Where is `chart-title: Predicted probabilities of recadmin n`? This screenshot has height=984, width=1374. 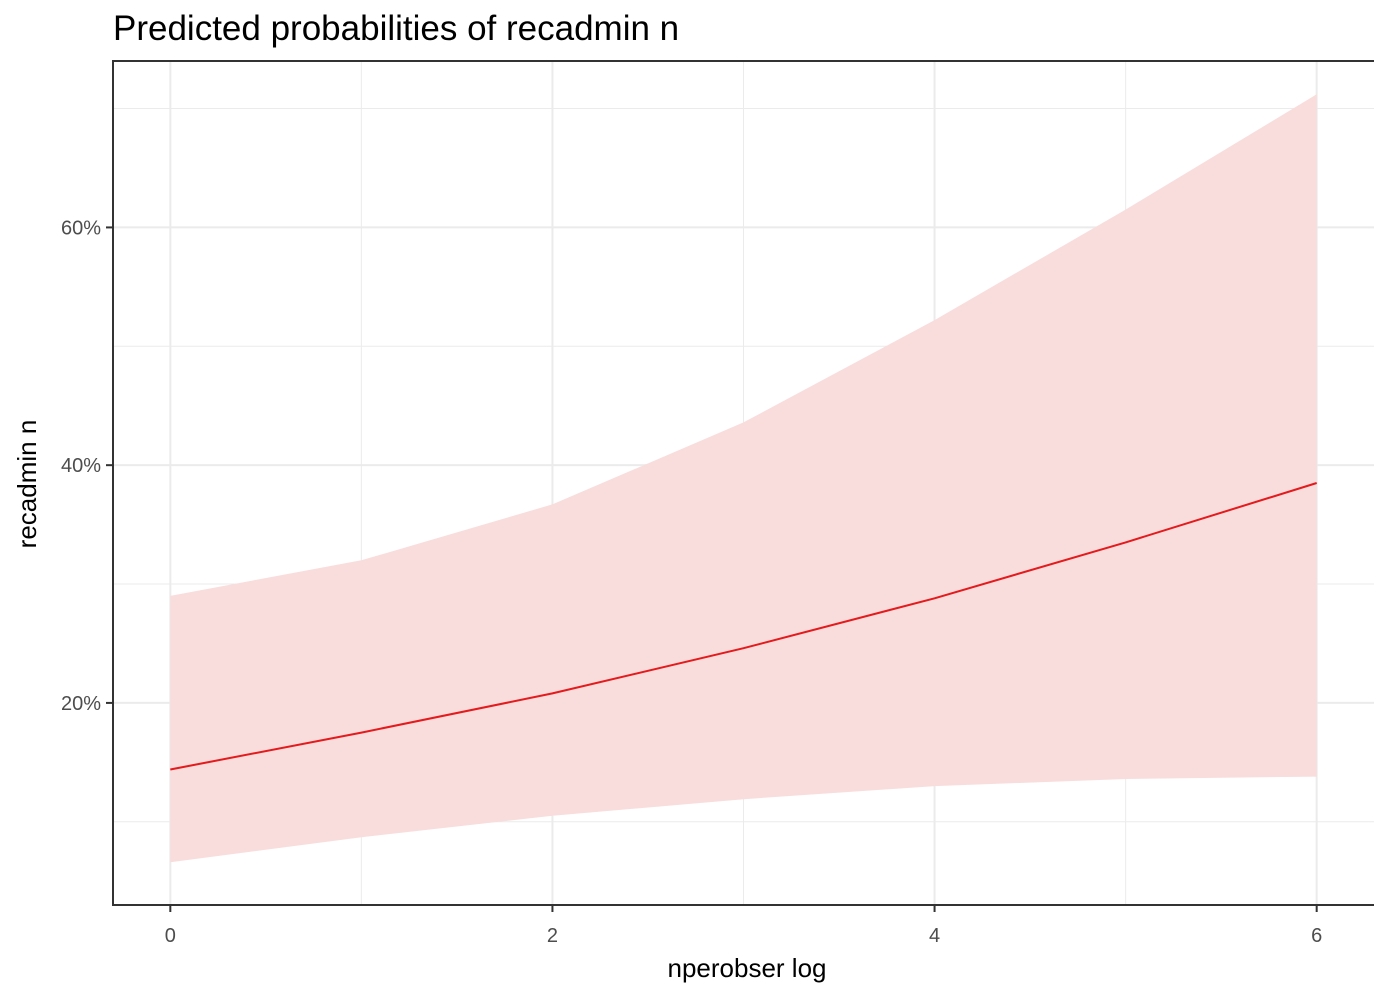 chart-title: Predicted probabilities of recadmin n is located at coordinates (396, 28).